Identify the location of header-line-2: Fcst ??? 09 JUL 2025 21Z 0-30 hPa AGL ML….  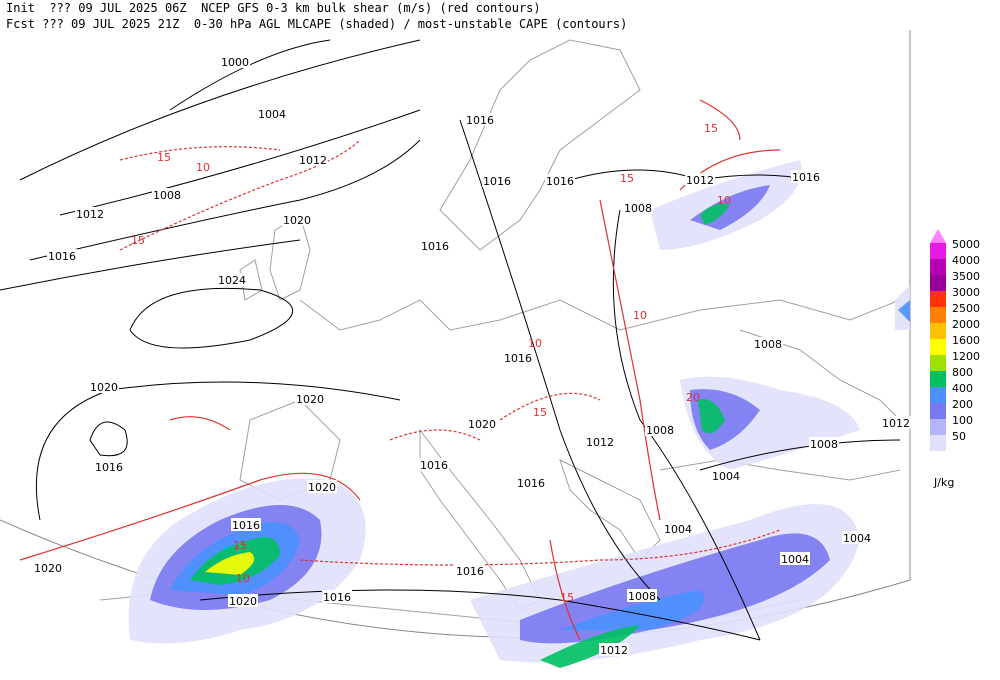
(316, 24).